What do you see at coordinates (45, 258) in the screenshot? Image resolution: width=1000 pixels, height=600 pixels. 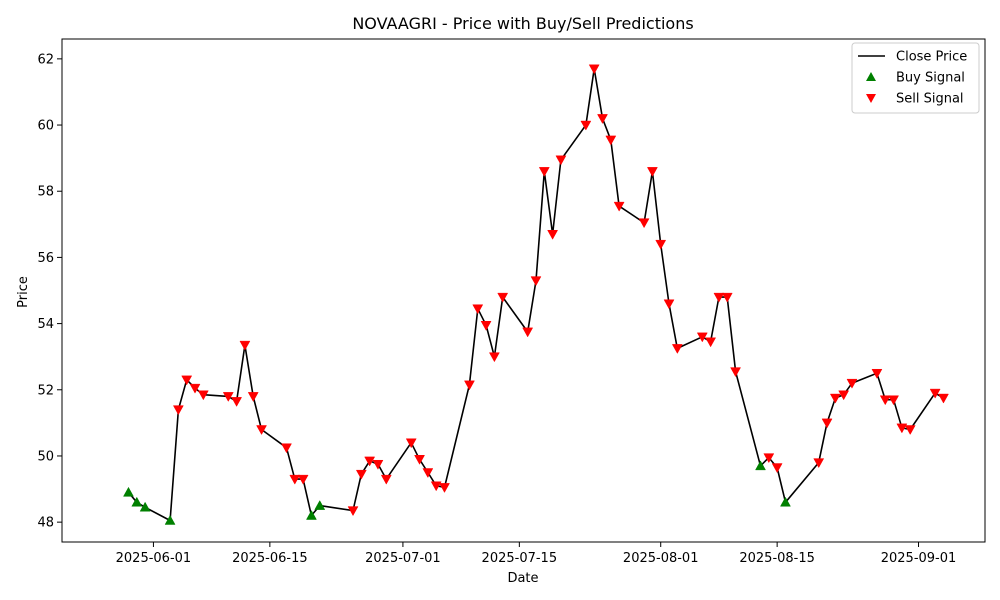 I see `y-tick-label: 56` at bounding box center [45, 258].